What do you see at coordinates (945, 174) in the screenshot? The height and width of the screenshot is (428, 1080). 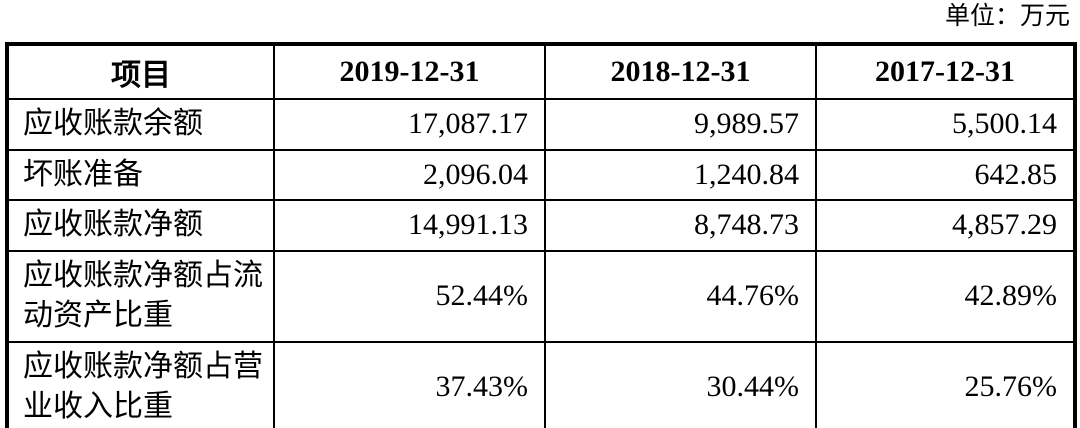 I see `cell-value: 642.85` at bounding box center [945, 174].